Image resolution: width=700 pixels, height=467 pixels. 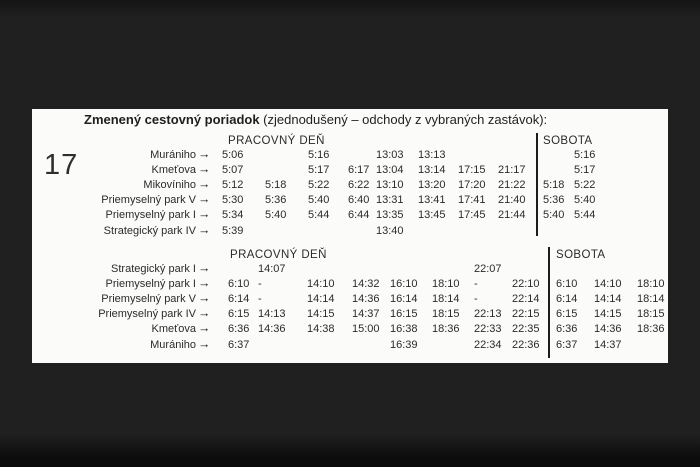 What do you see at coordinates (239, 329) in the screenshot?
I see `time-cell: 6:36` at bounding box center [239, 329].